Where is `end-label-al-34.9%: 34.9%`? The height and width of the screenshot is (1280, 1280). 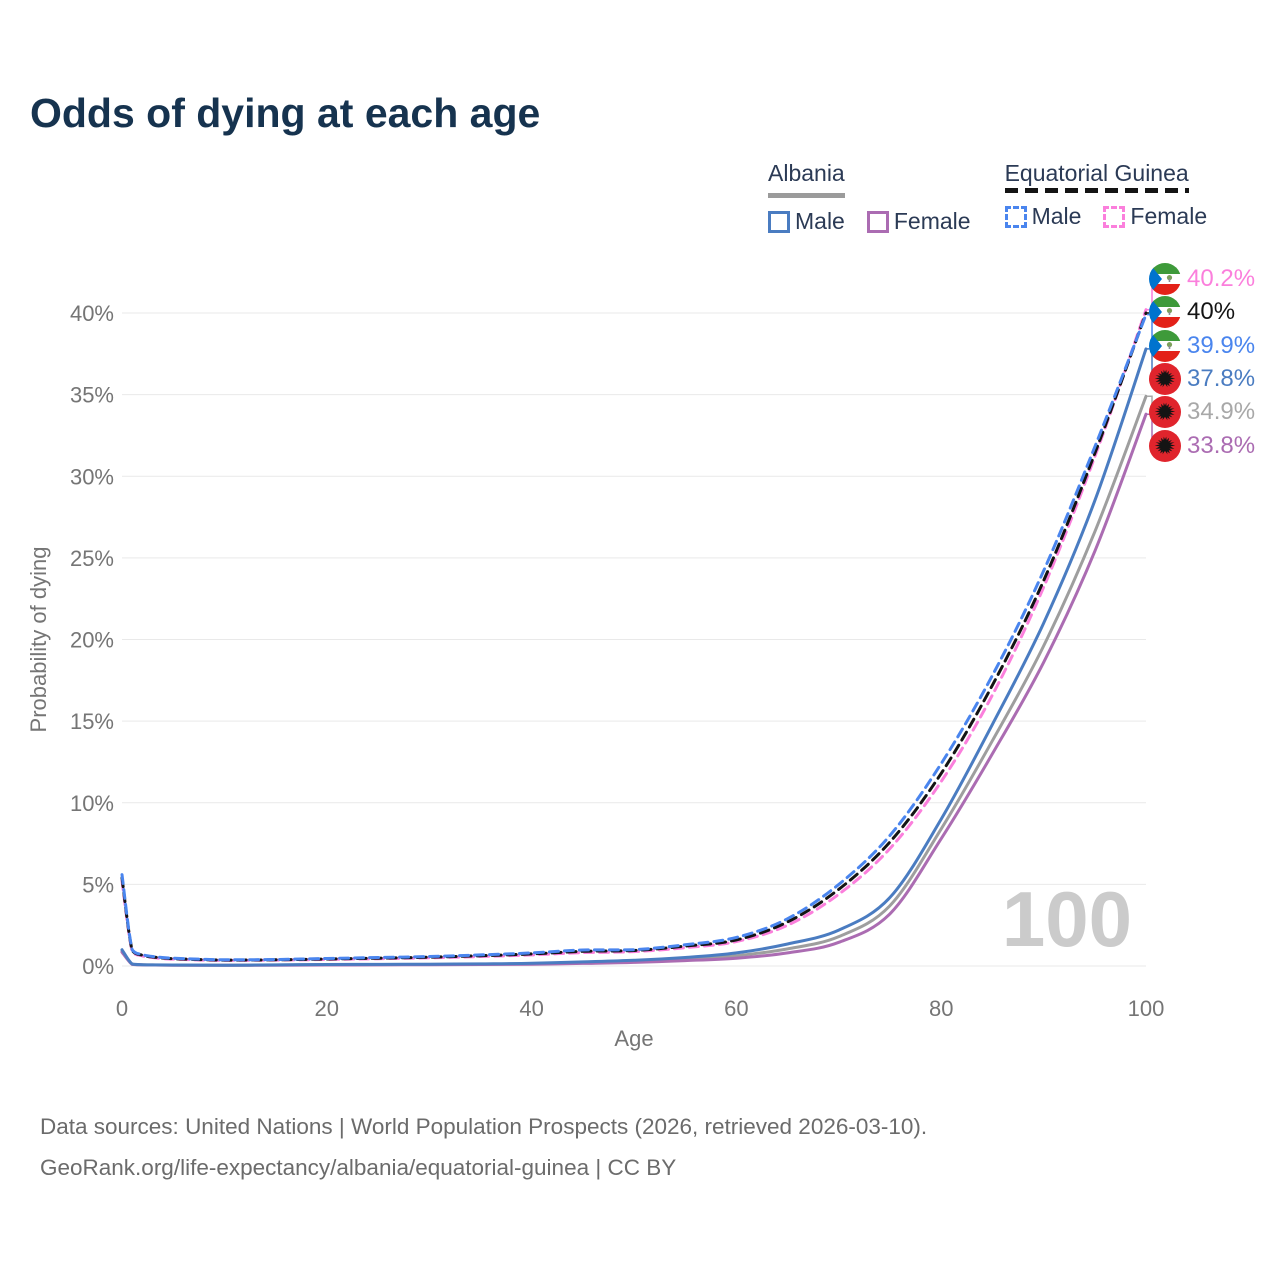
end-label-al-34.9%: 34.9% is located at coordinates (1202, 411).